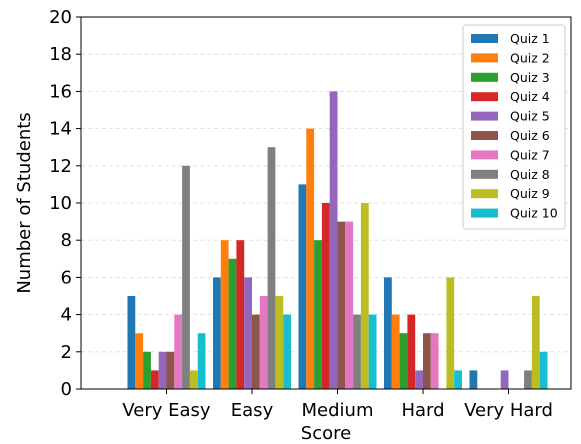 This screenshot has height=444, width=581. I want to click on legend-label: Quiz 9, so click(530, 193).